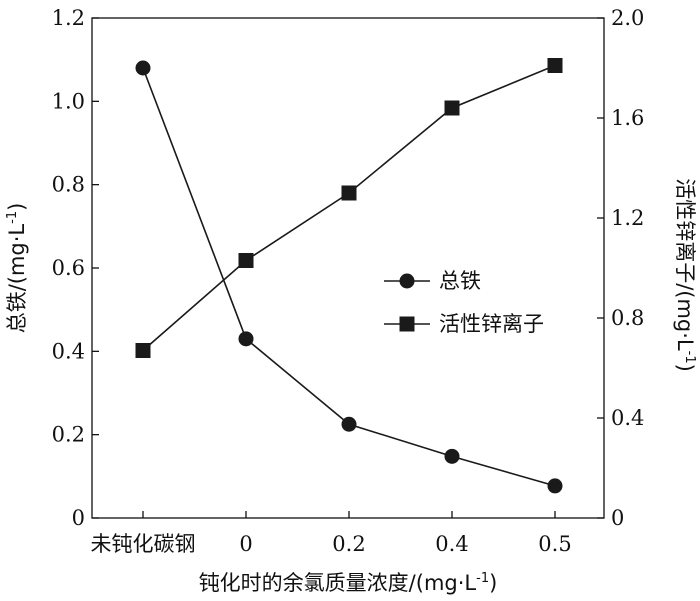  I want to click on left-tick-label: 0, so click(78, 518).